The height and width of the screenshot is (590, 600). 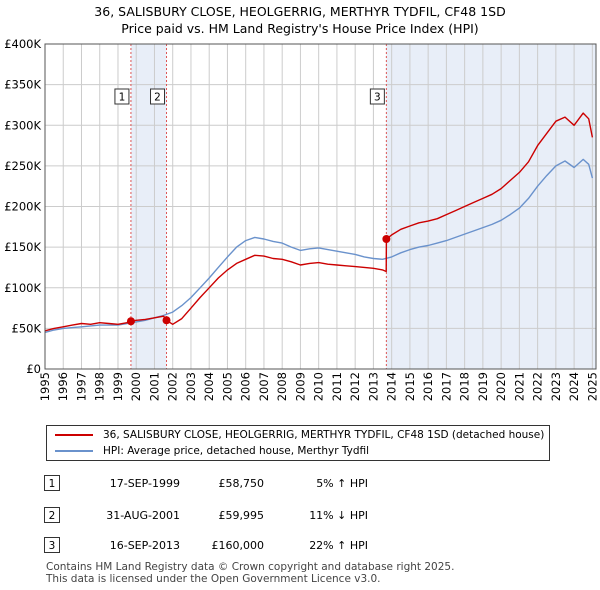 I want to click on x-tick-label: 2002, so click(x=173, y=386).